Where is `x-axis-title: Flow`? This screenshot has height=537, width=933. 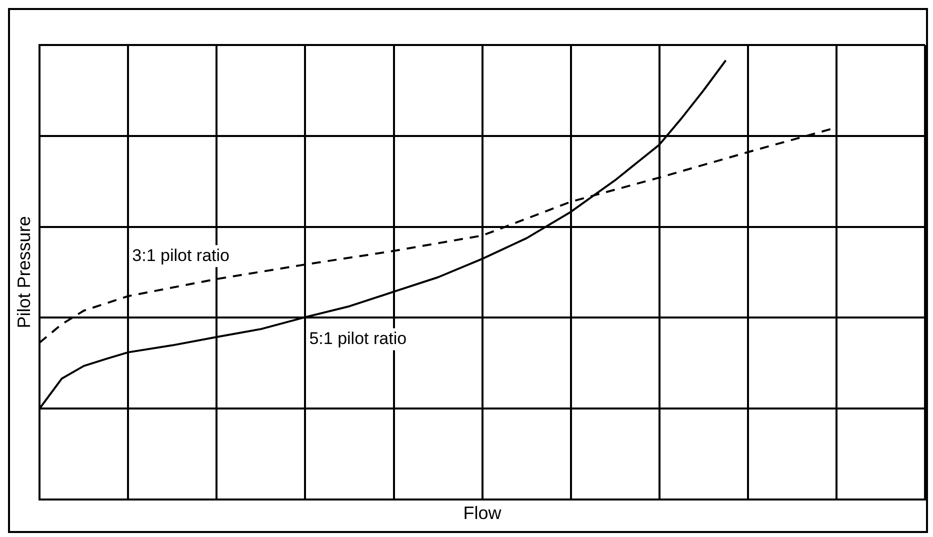
x-axis-title: Flow is located at coordinates (482, 513).